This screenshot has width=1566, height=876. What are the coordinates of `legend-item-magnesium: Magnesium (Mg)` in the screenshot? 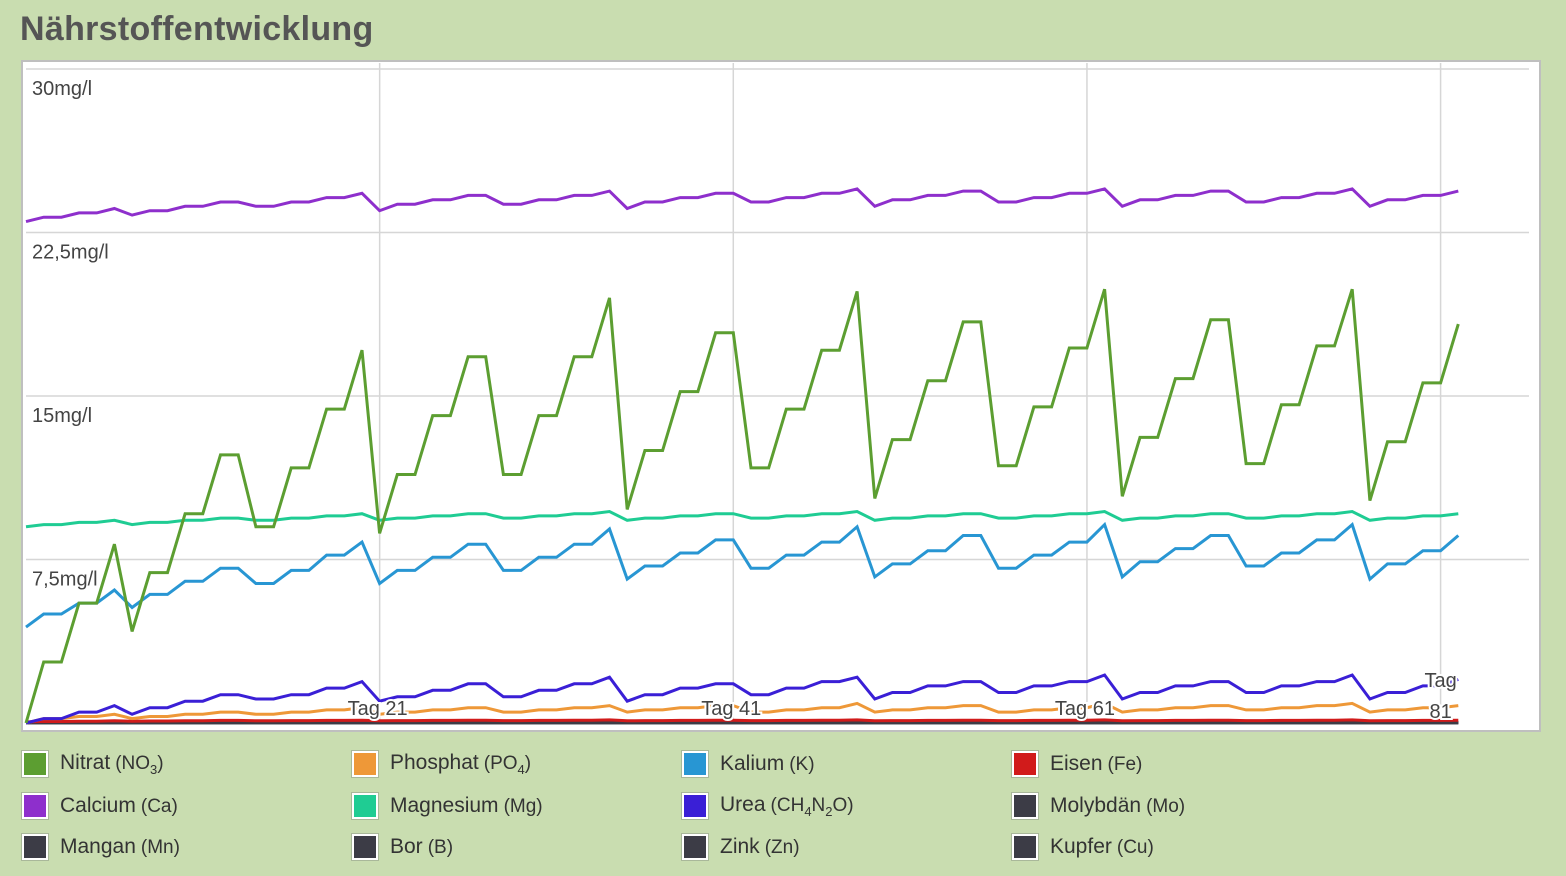 It's located at (447, 806).